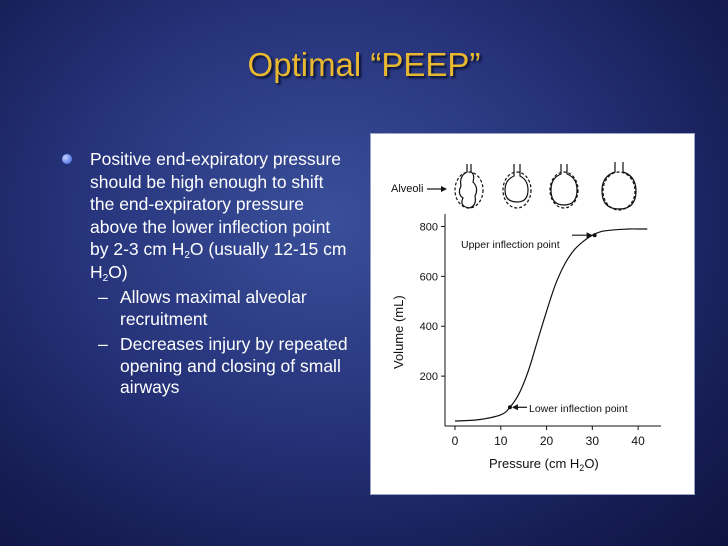 Image resolution: width=728 pixels, height=546 pixels. What do you see at coordinates (429, 327) in the screenshot?
I see `y-tick-label: 400` at bounding box center [429, 327].